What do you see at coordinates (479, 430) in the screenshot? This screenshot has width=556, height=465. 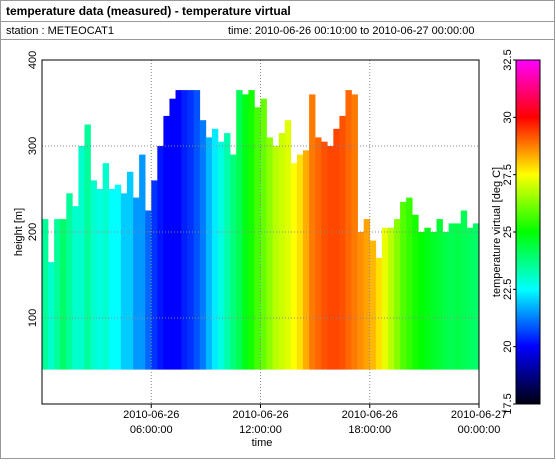 I see `x-tick-label: 00:00:00` at bounding box center [479, 430].